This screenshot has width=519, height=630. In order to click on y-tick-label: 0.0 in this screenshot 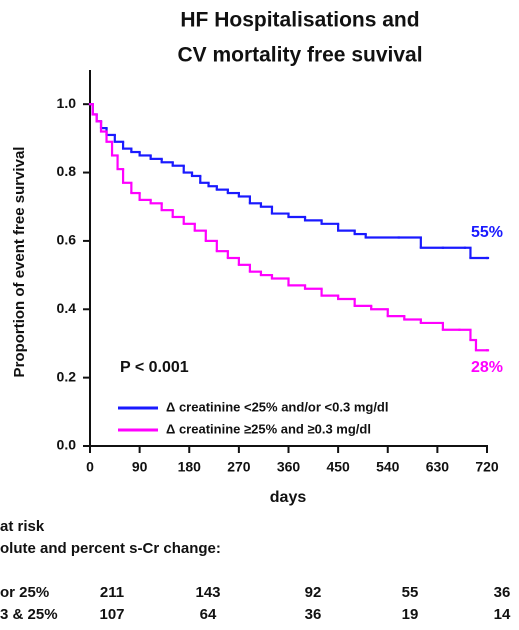, I will do `click(67, 445)`.